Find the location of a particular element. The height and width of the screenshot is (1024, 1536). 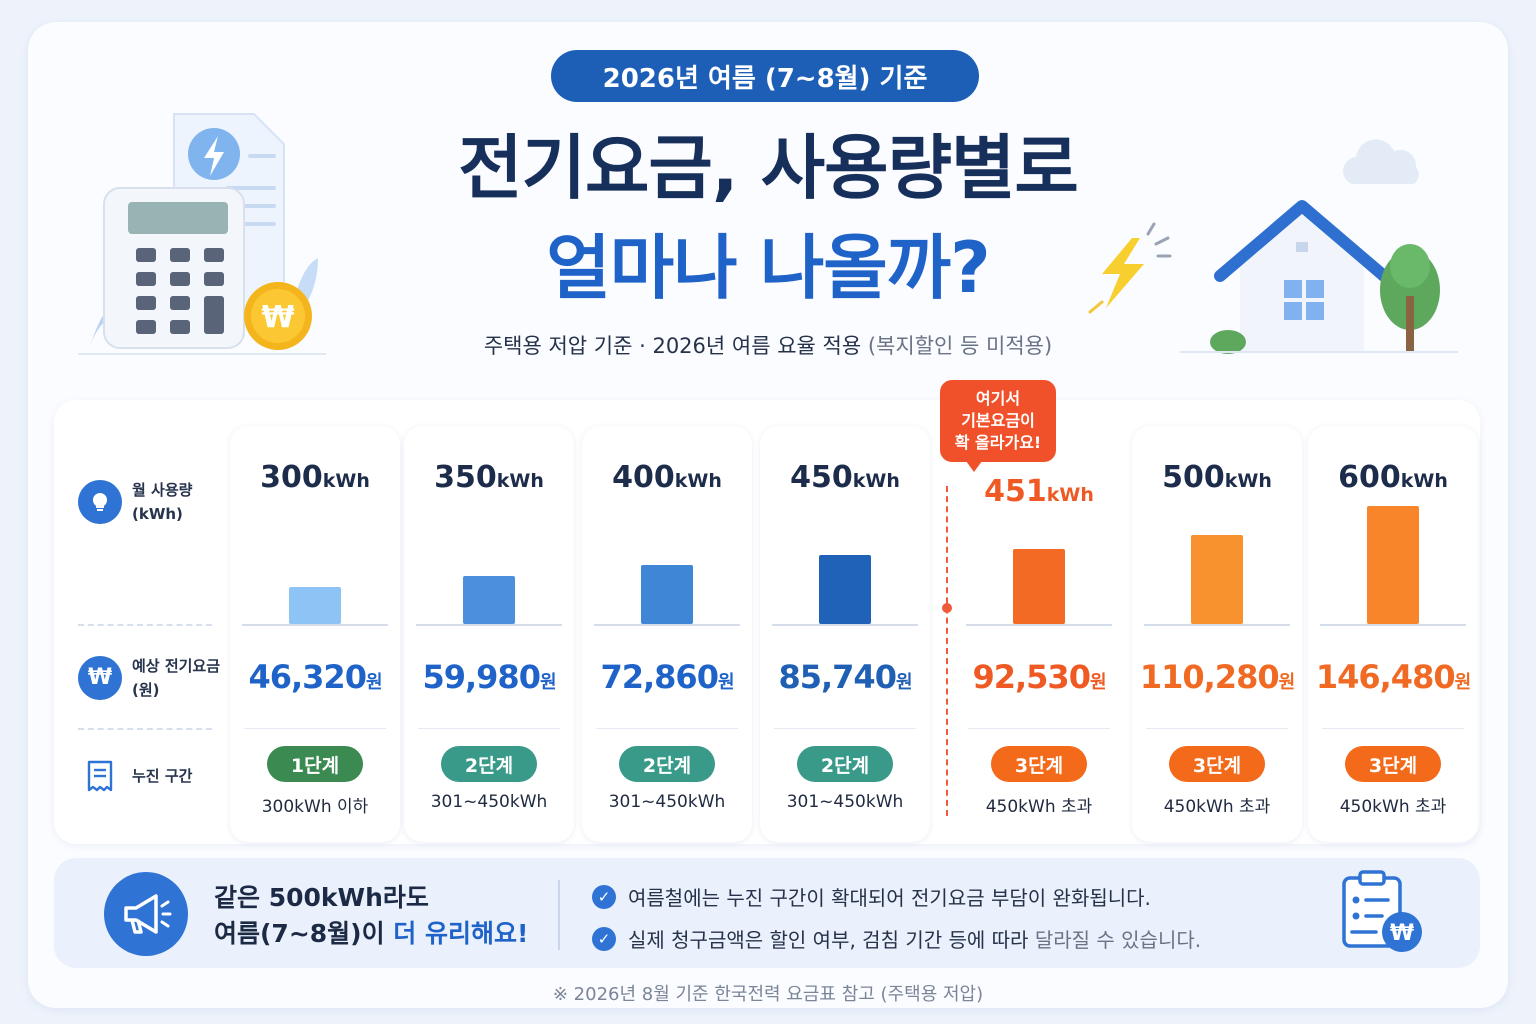

tier-boundary-line is located at coordinates (947, 651).